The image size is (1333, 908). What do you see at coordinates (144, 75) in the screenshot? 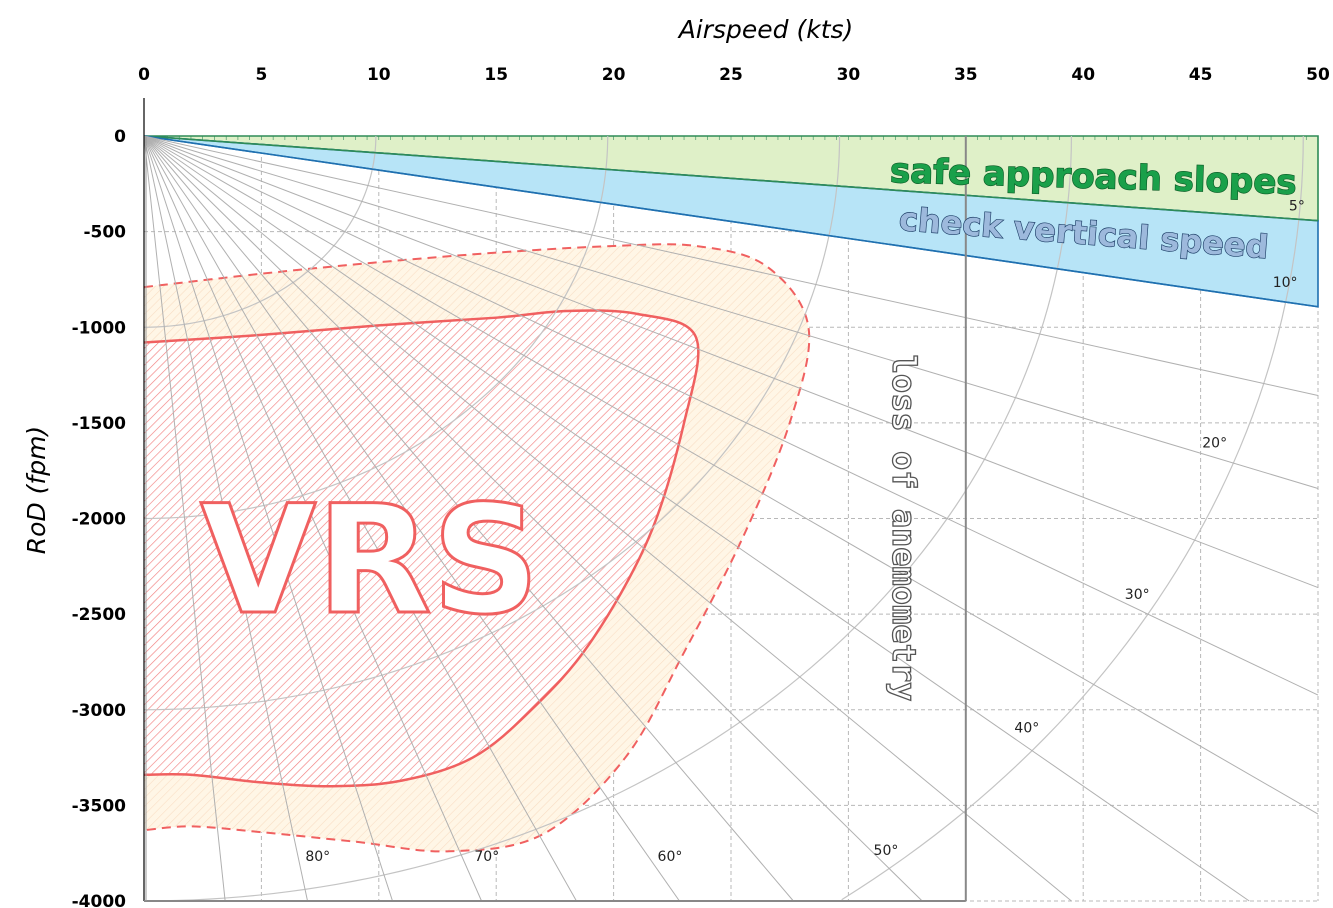
I see `x-tick-label: 0` at bounding box center [144, 75].